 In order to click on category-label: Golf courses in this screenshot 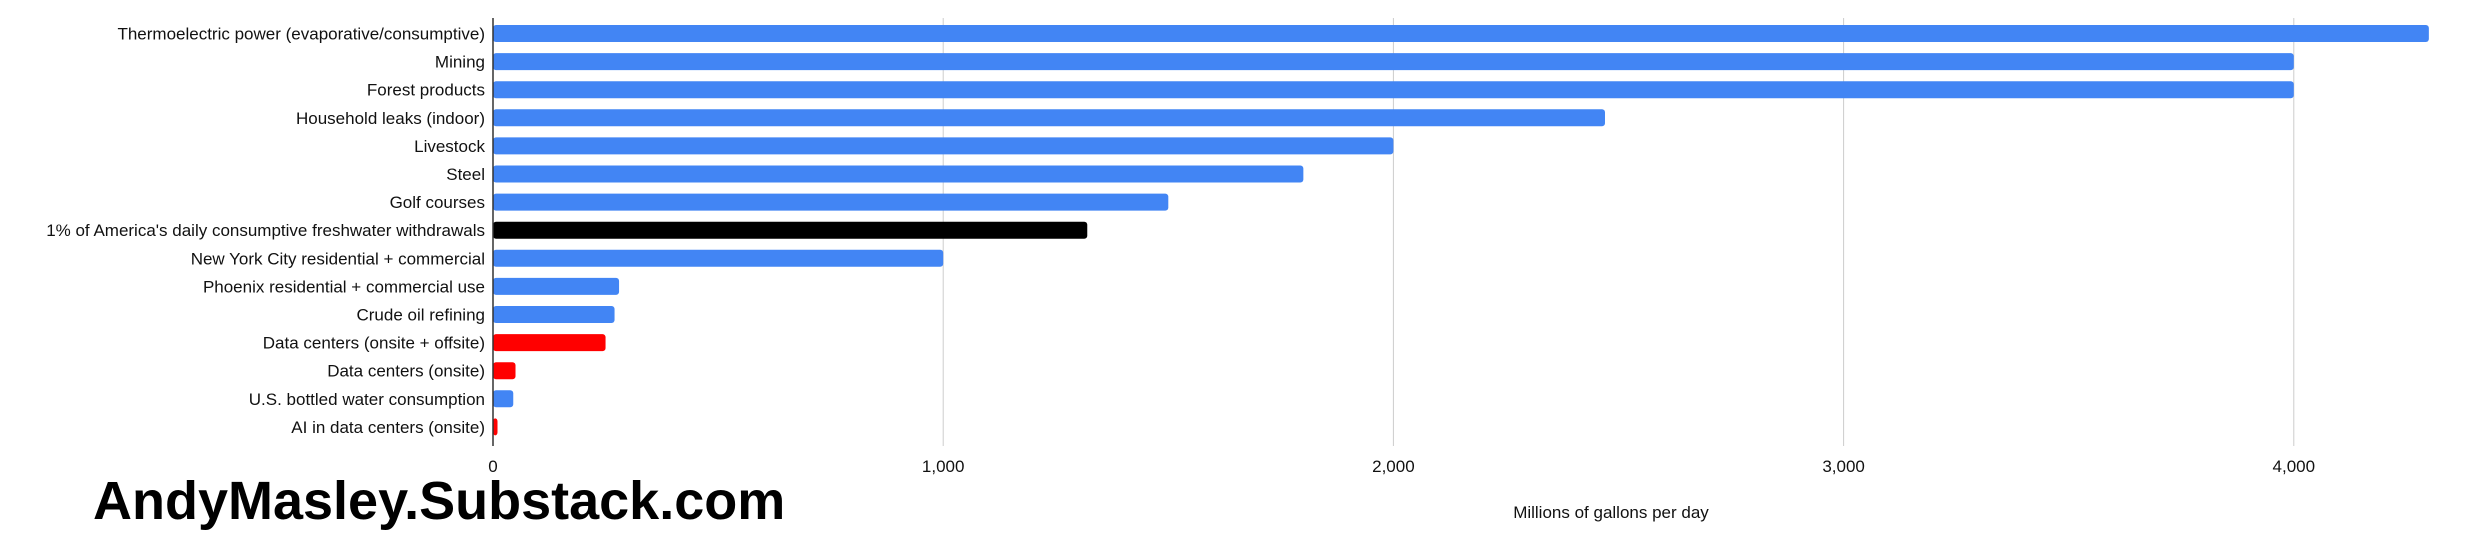, I will do `click(437, 202)`.